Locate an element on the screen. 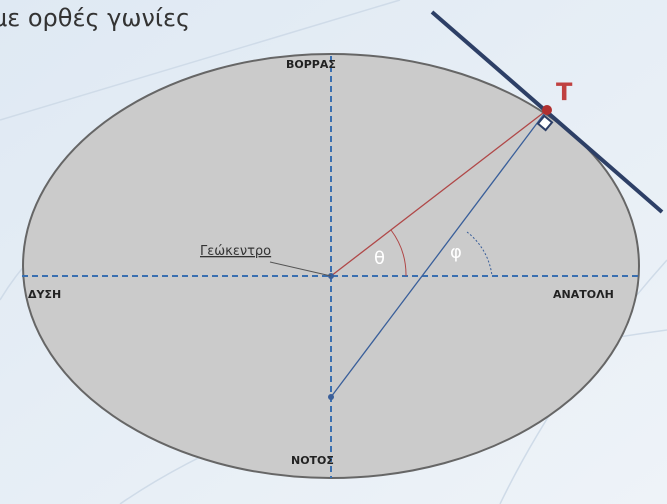 Image resolution: width=667 pixels, height=504 pixels. north-label: ΒΟΡΡΑΣ is located at coordinates (311, 64).